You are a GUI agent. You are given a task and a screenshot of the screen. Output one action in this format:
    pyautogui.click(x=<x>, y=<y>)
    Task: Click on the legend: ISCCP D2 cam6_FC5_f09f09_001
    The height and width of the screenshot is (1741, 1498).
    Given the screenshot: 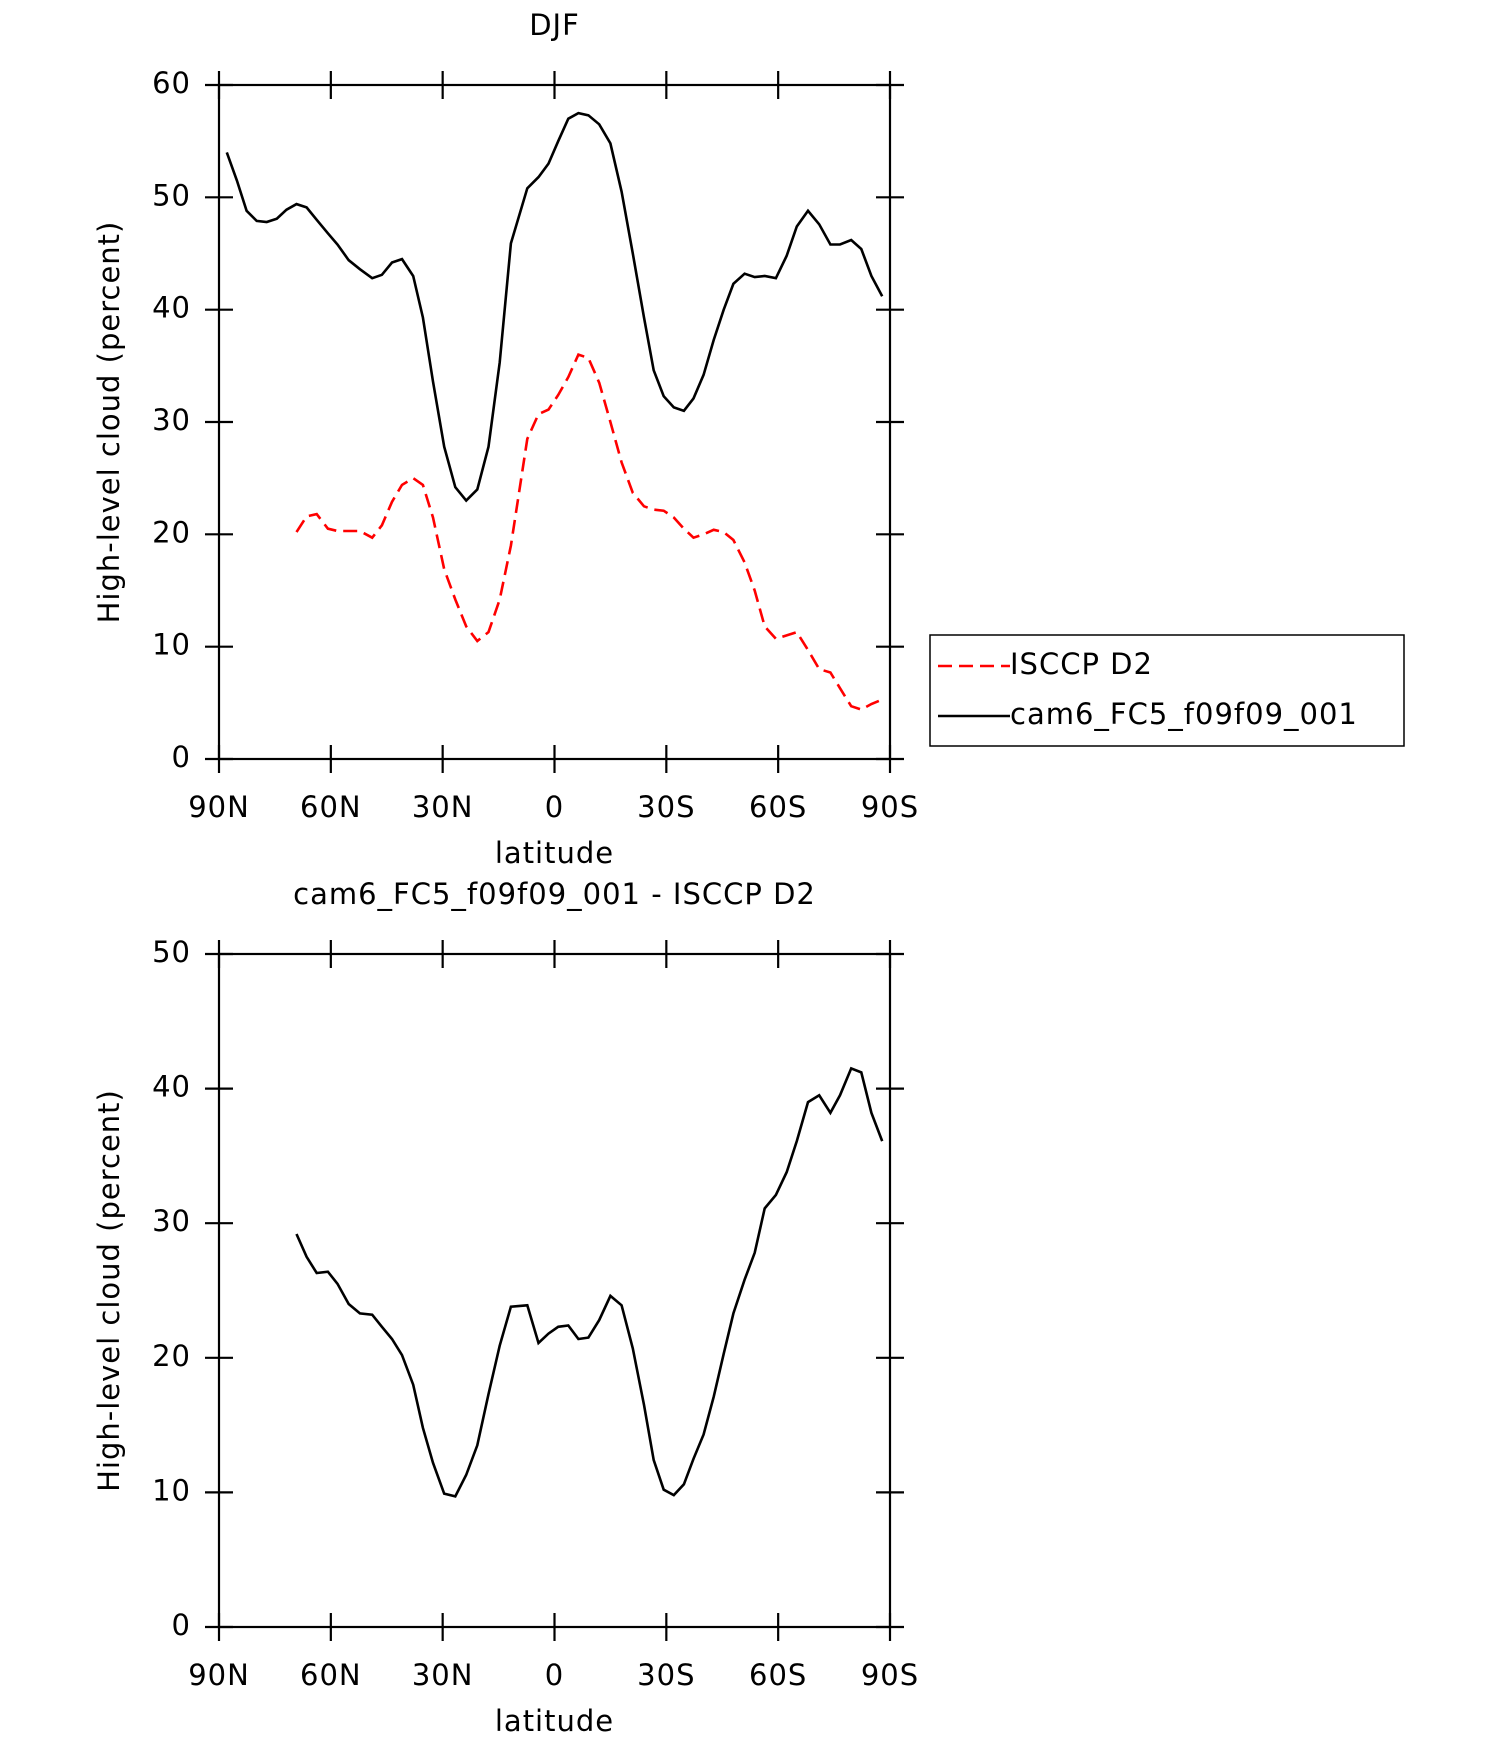 What is the action you would take?
    pyautogui.click(x=1167, y=690)
    